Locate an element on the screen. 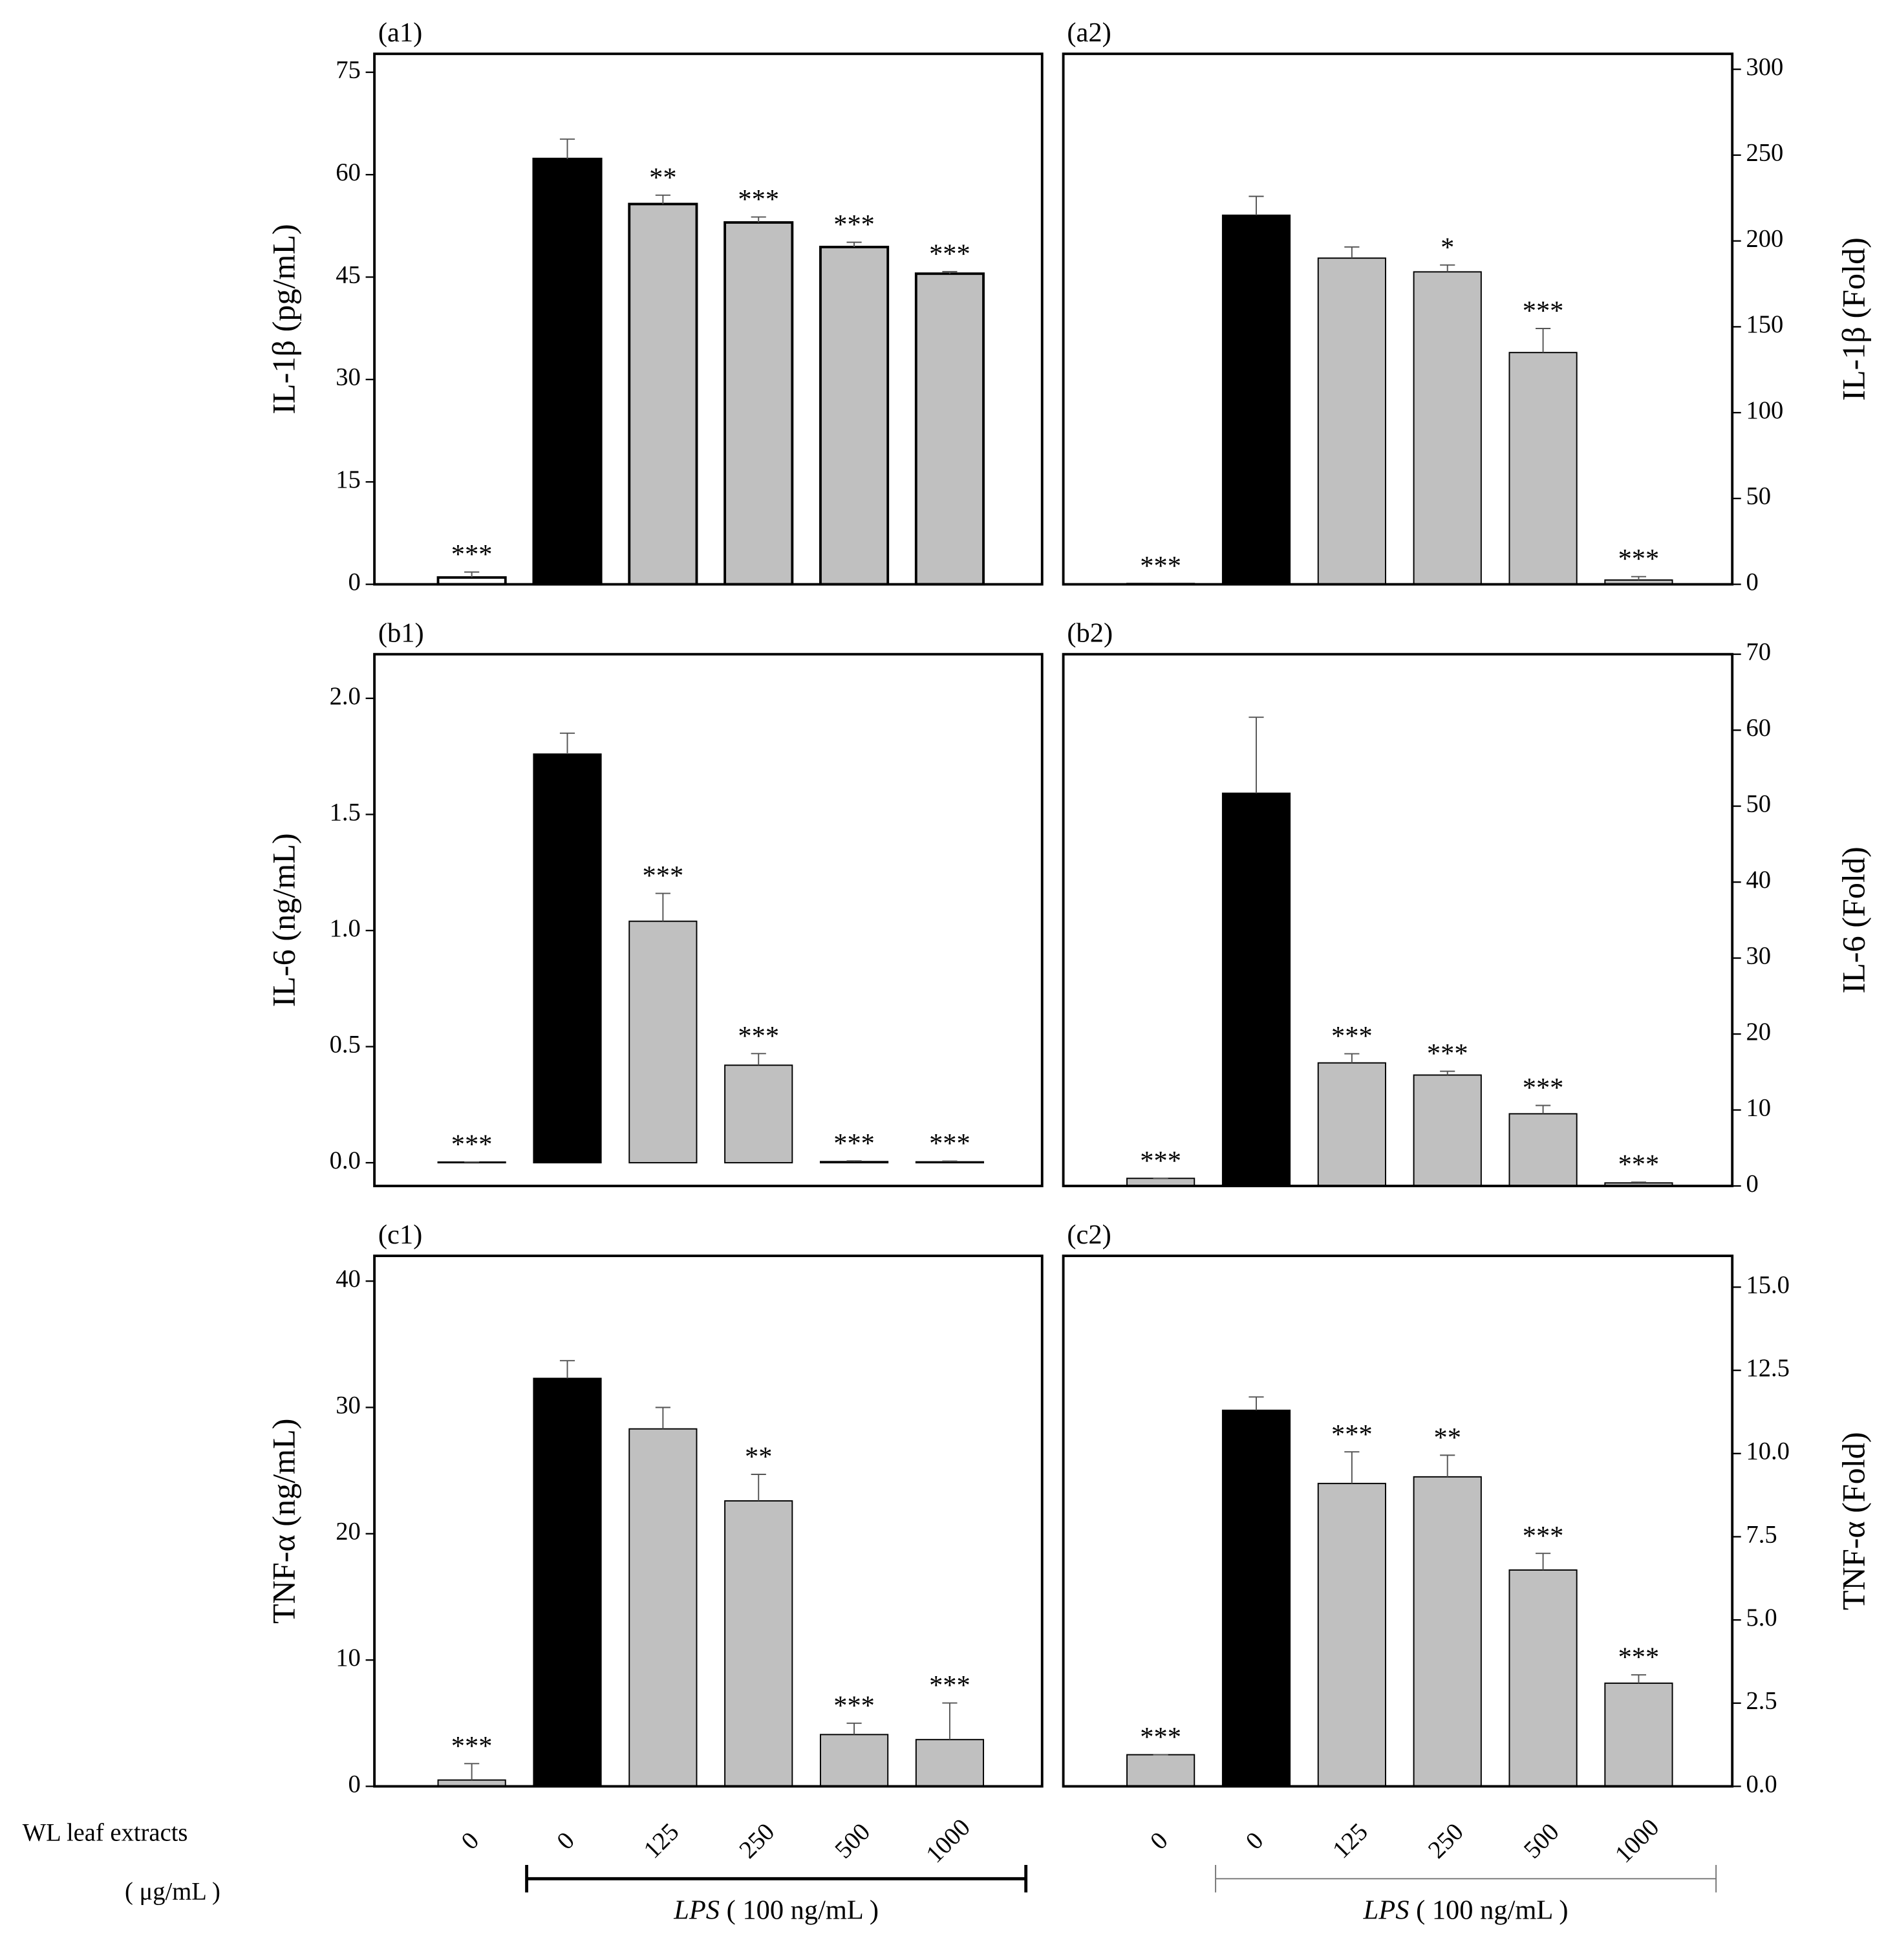 The width and height of the screenshot is (1897, 1960). group-bracket is located at coordinates (1466, 1879).